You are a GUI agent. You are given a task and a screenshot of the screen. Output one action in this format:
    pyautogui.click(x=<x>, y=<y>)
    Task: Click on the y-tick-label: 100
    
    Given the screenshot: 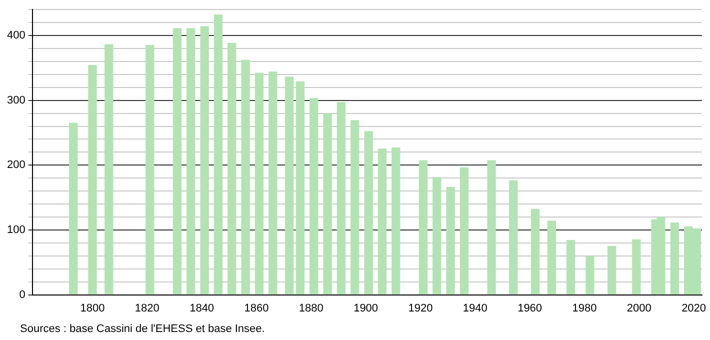 What is the action you would take?
    pyautogui.click(x=16, y=230)
    